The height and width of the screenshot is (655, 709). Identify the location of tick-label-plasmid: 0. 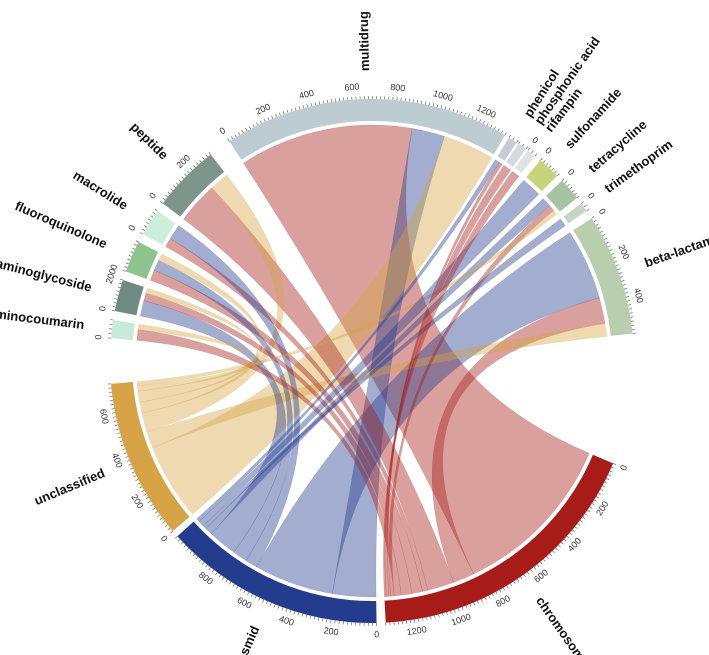
(376, 634).